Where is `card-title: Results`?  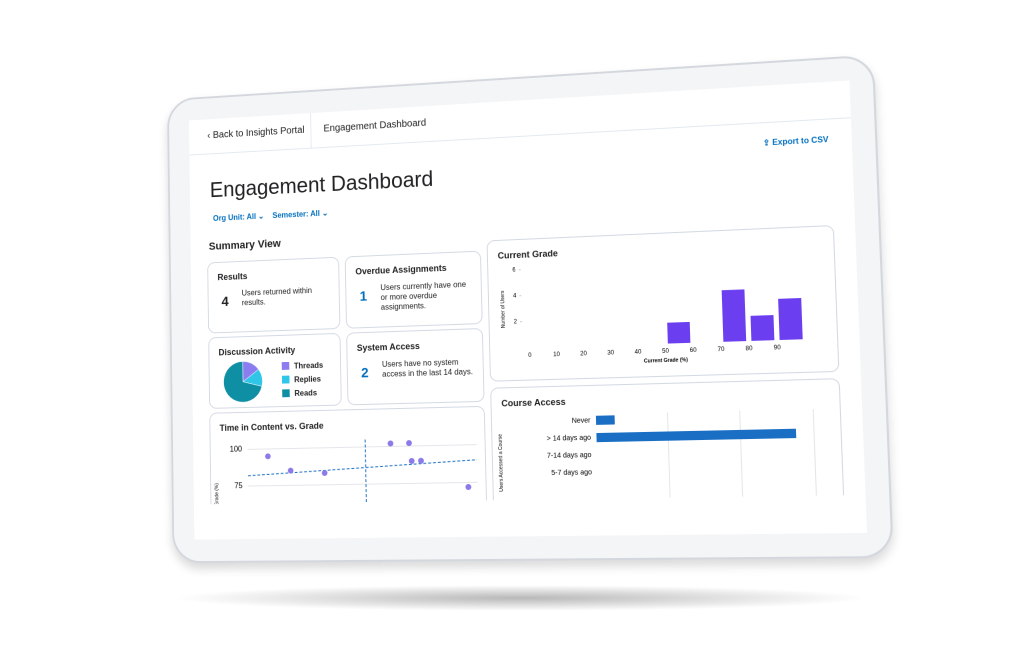
card-title: Results is located at coordinates (232, 277).